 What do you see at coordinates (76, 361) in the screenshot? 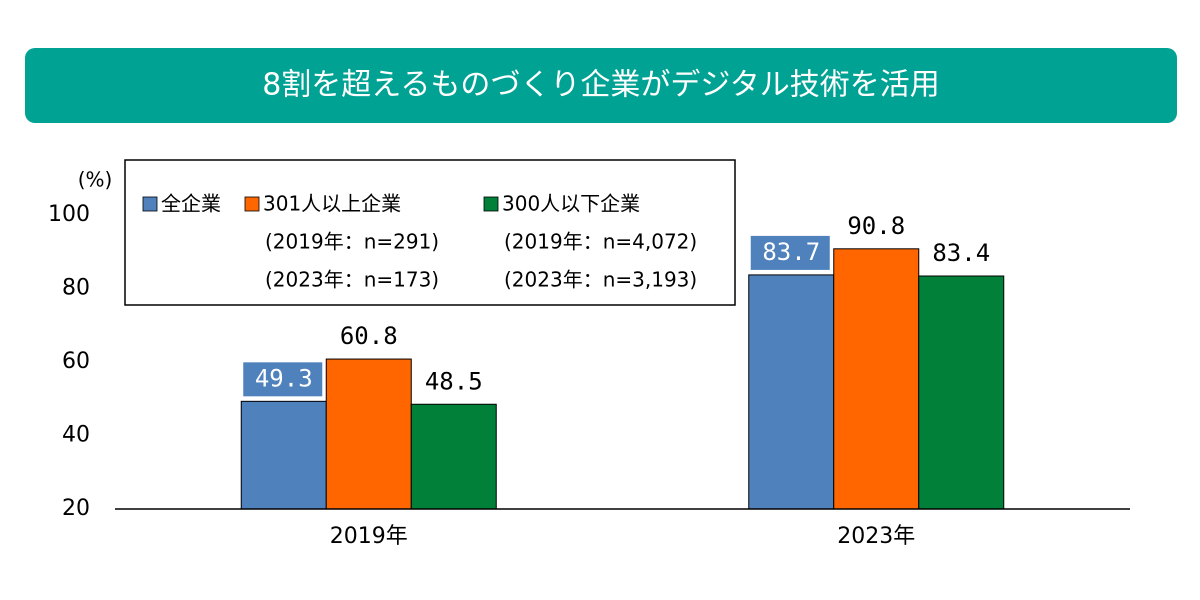
I see `y-tick-label: 60` at bounding box center [76, 361].